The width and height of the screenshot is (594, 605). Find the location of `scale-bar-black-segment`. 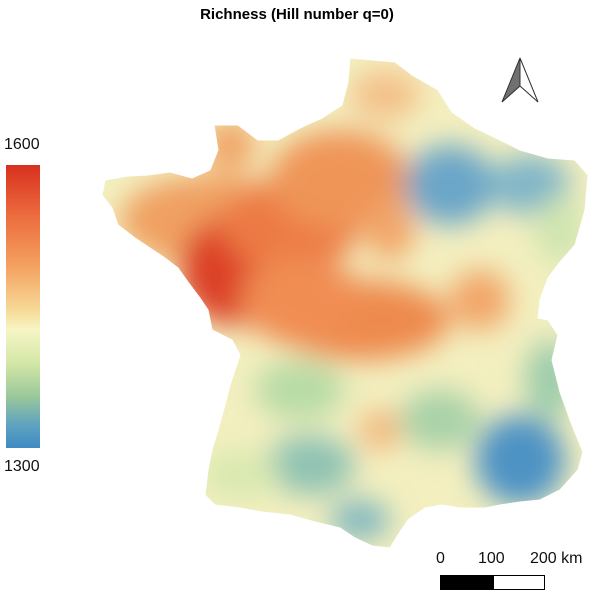

scale-bar-black-segment is located at coordinates (467, 582).